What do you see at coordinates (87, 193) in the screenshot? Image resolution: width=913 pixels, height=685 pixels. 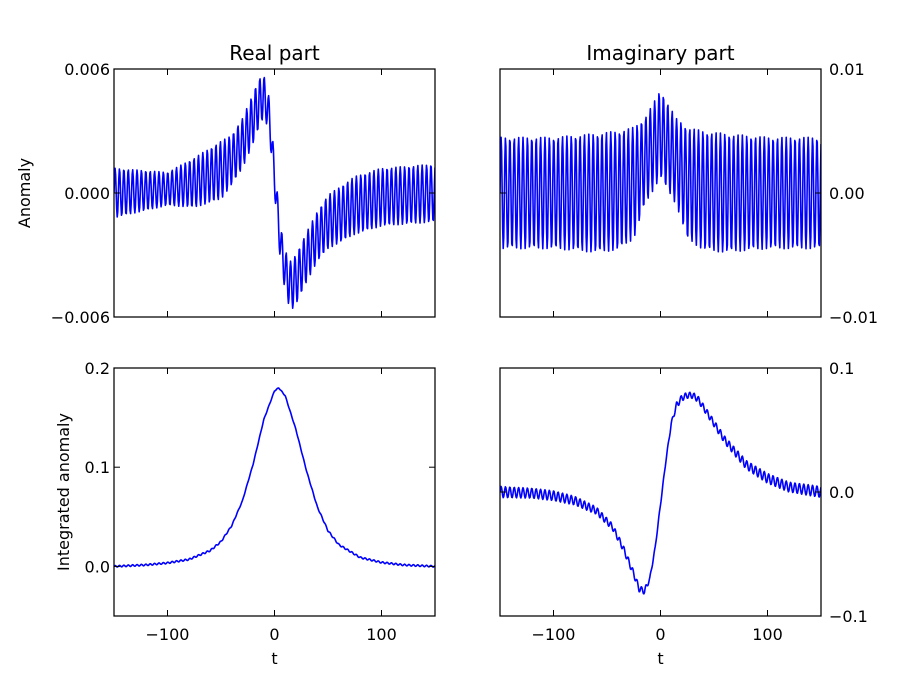 I see `y-tick-label: 0.000` at bounding box center [87, 193].